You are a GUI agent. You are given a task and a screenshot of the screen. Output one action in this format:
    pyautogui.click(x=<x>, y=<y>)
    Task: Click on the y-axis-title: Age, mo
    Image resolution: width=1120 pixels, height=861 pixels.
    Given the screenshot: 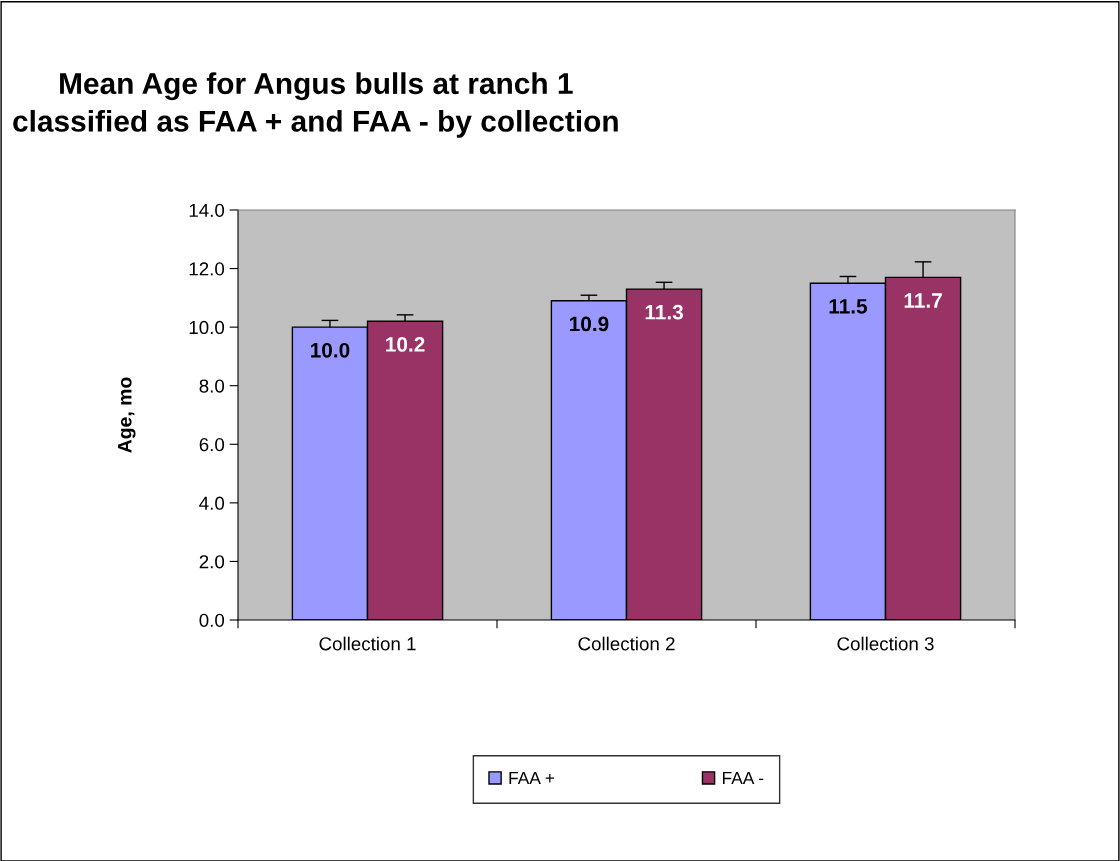 What is the action you would take?
    pyautogui.click(x=127, y=415)
    